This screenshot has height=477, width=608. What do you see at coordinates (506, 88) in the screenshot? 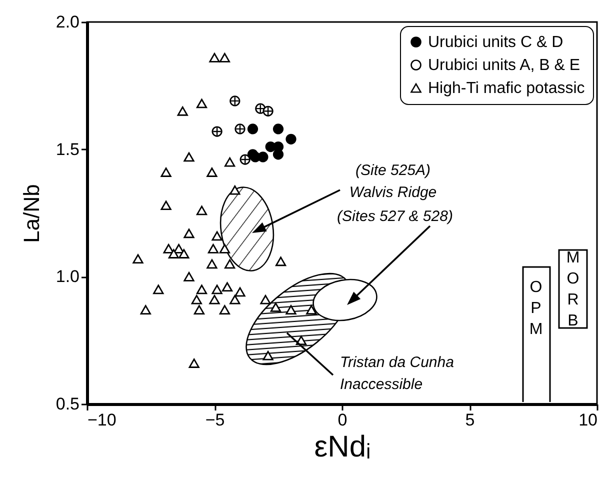
I see `legend-label: High-Ti mafic potassic` at bounding box center [506, 88].